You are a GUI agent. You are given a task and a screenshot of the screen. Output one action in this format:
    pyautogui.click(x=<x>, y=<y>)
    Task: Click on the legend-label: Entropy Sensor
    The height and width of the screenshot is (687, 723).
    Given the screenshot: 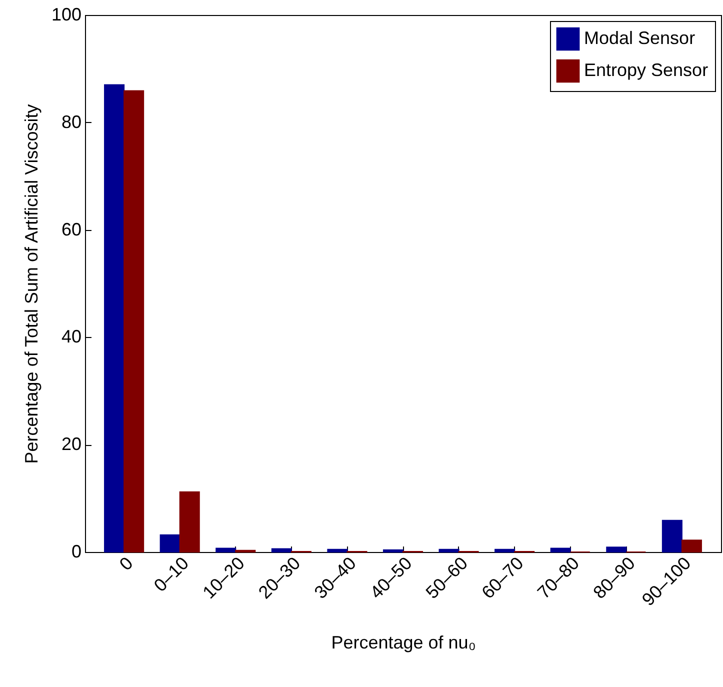 What is the action you would take?
    pyautogui.click(x=646, y=70)
    